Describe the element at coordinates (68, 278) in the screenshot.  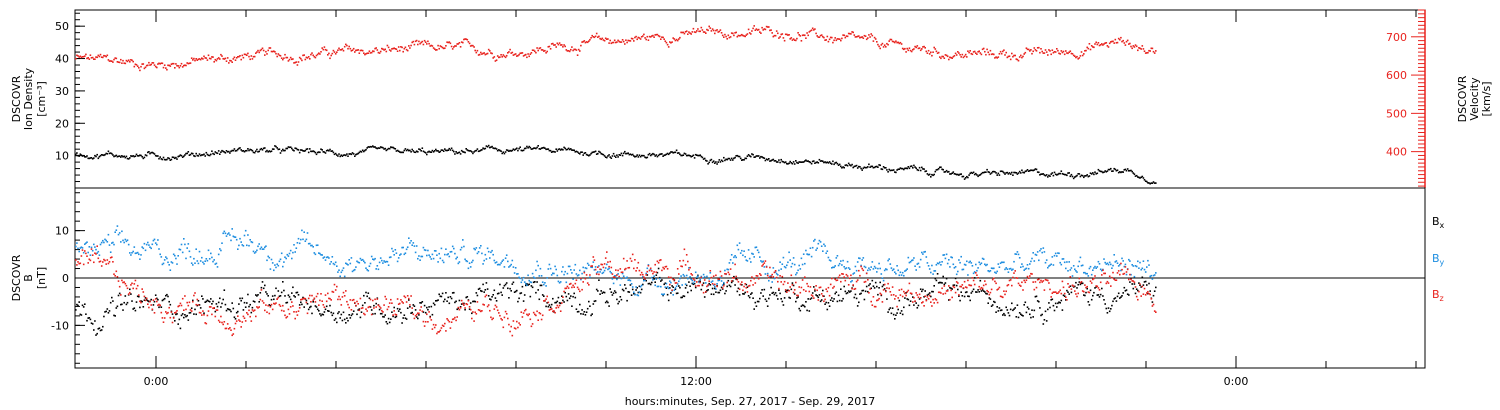
I see `field-axis-ticks: 100-10` at that location.